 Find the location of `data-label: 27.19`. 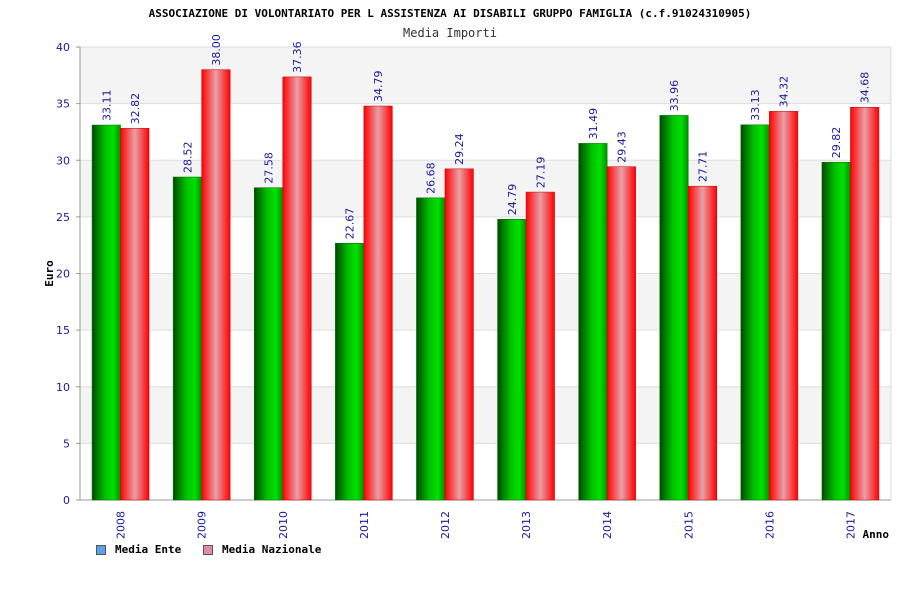

data-label: 27.19 is located at coordinates (540, 173).